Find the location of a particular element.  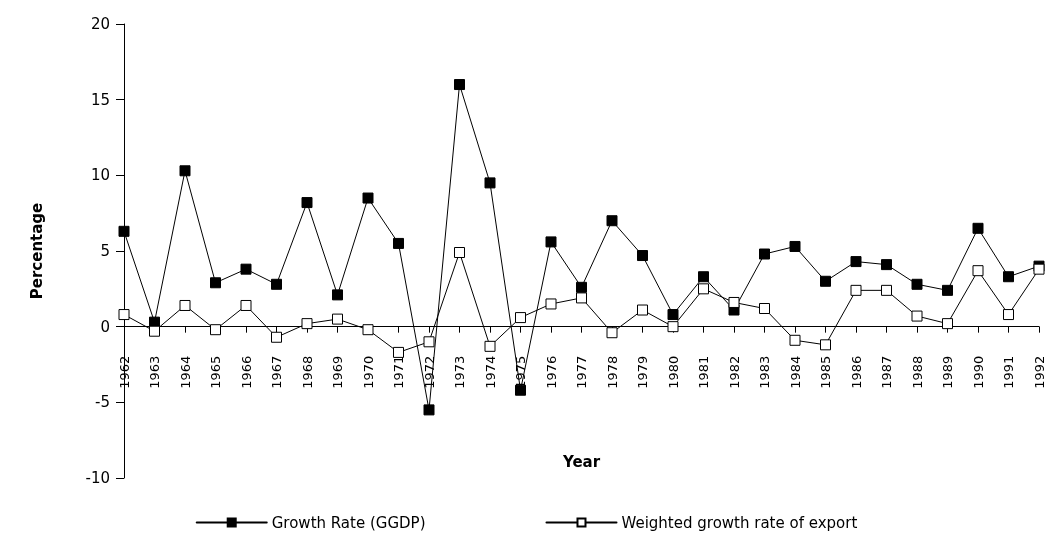

x-tick-label: 1988 is located at coordinates (917, 372).